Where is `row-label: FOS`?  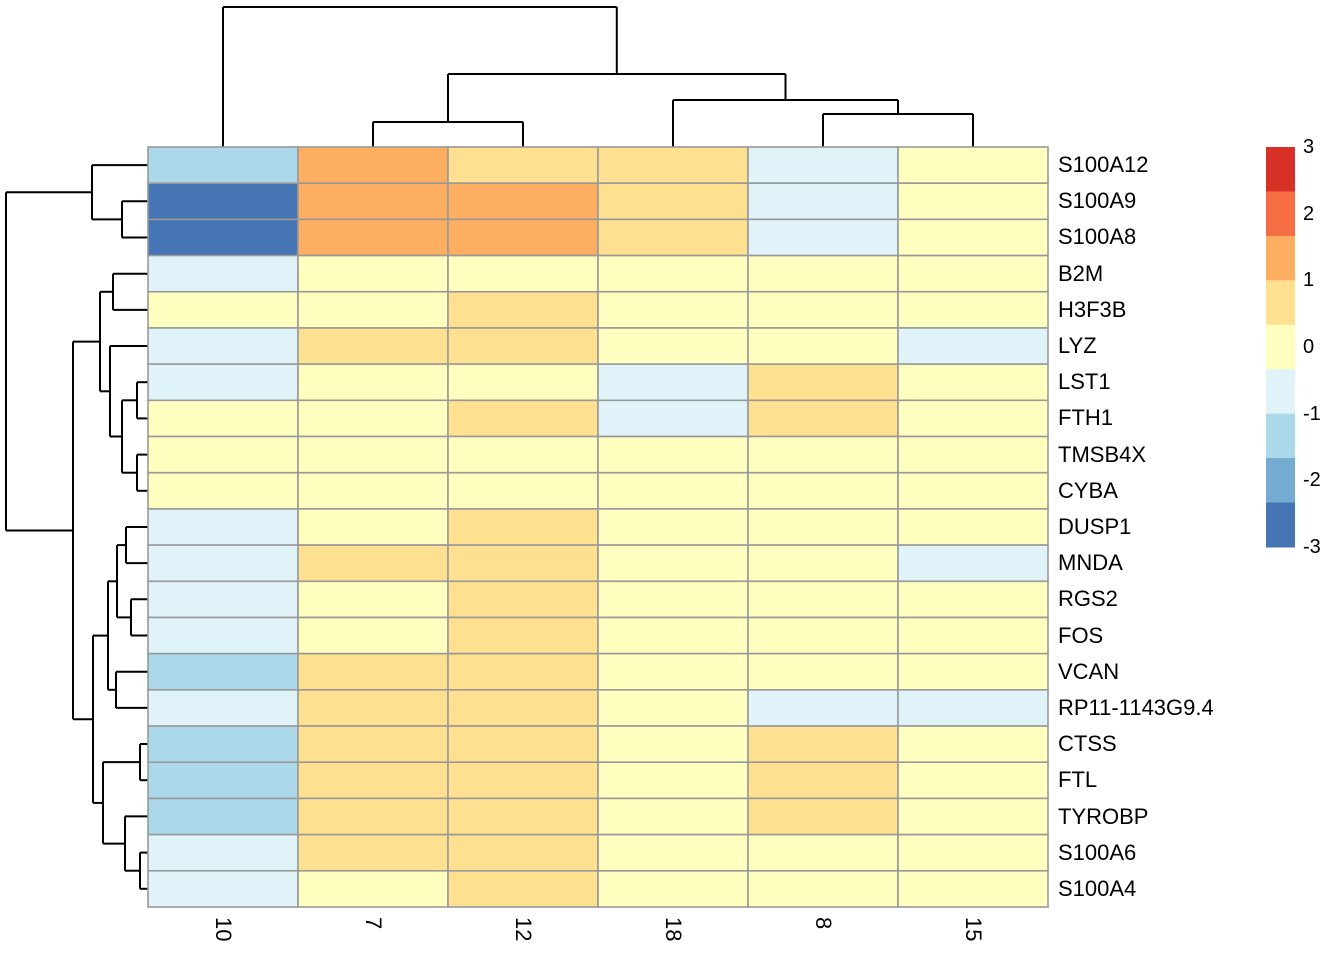
row-label: FOS is located at coordinates (1081, 635).